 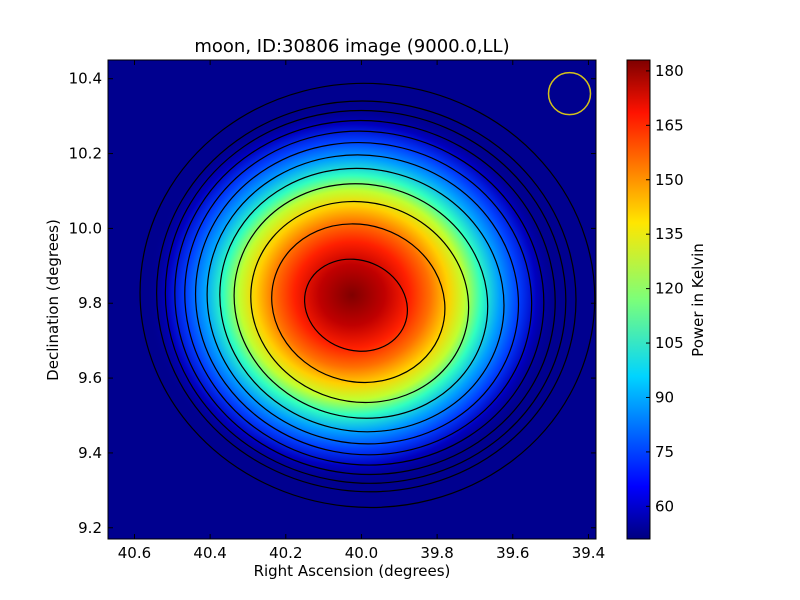 What do you see at coordinates (351, 46) in the screenshot?
I see `chart-title: moon, ID:30806 image (9000.0,LL)` at bounding box center [351, 46].